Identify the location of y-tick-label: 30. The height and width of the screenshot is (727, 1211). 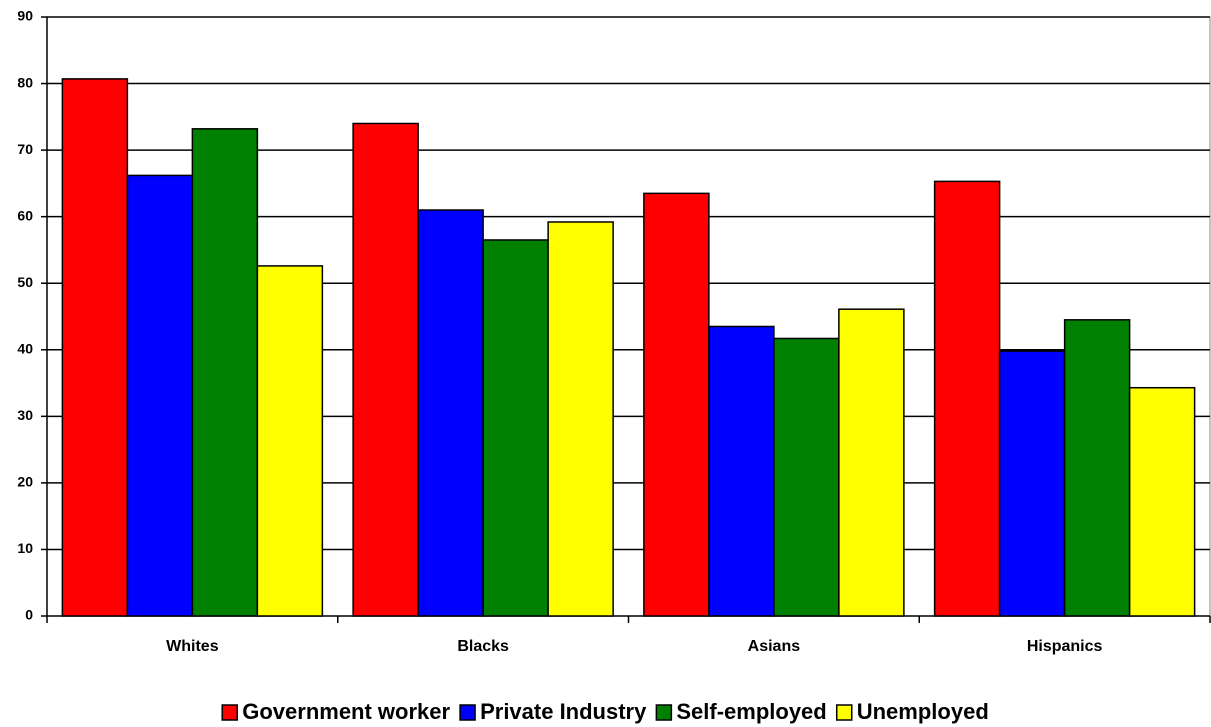
(25, 415).